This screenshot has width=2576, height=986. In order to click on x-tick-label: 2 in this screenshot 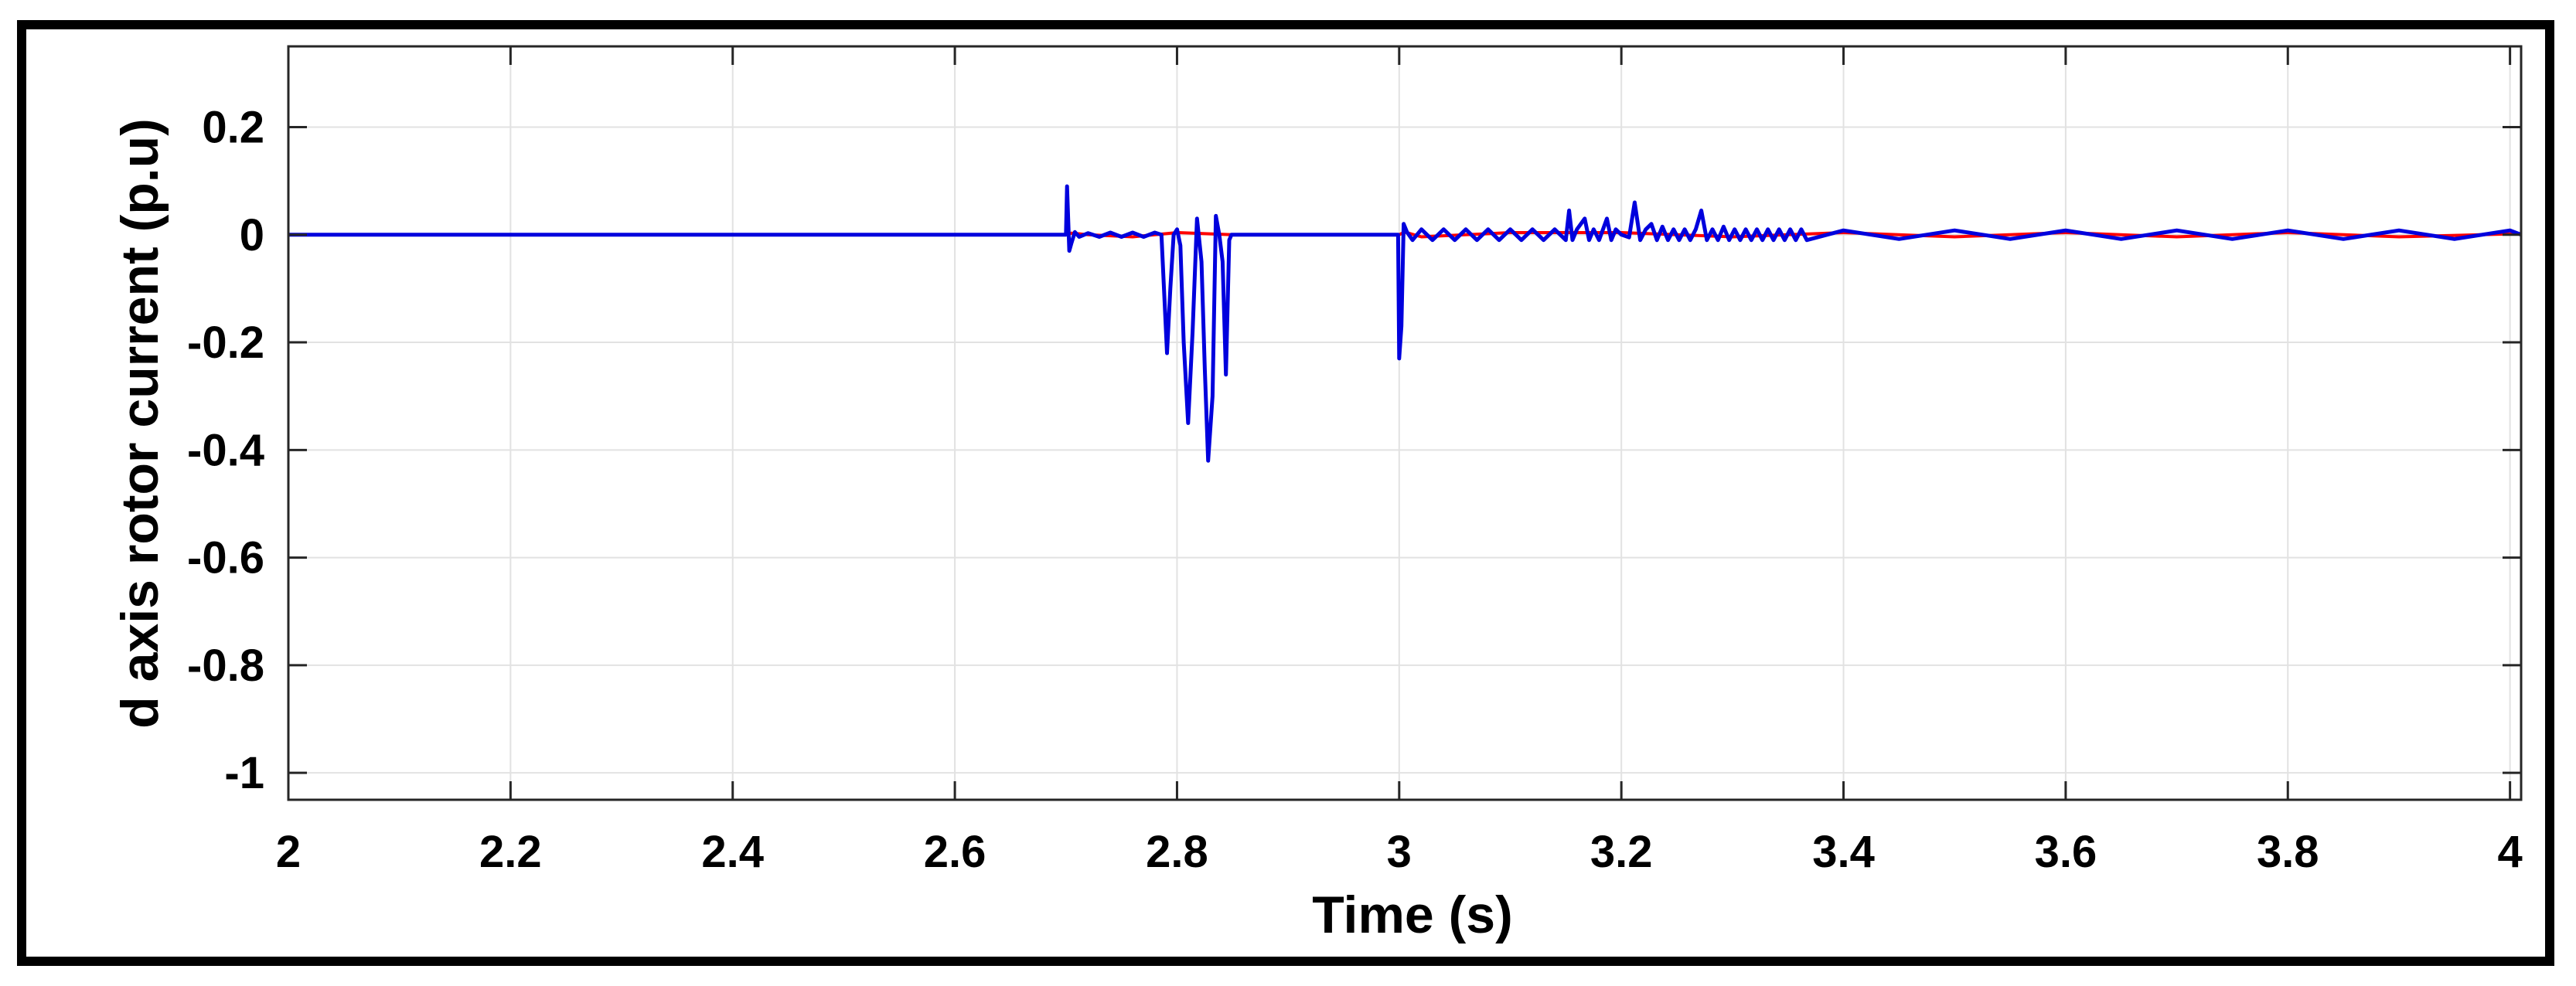, I will do `click(288, 852)`.